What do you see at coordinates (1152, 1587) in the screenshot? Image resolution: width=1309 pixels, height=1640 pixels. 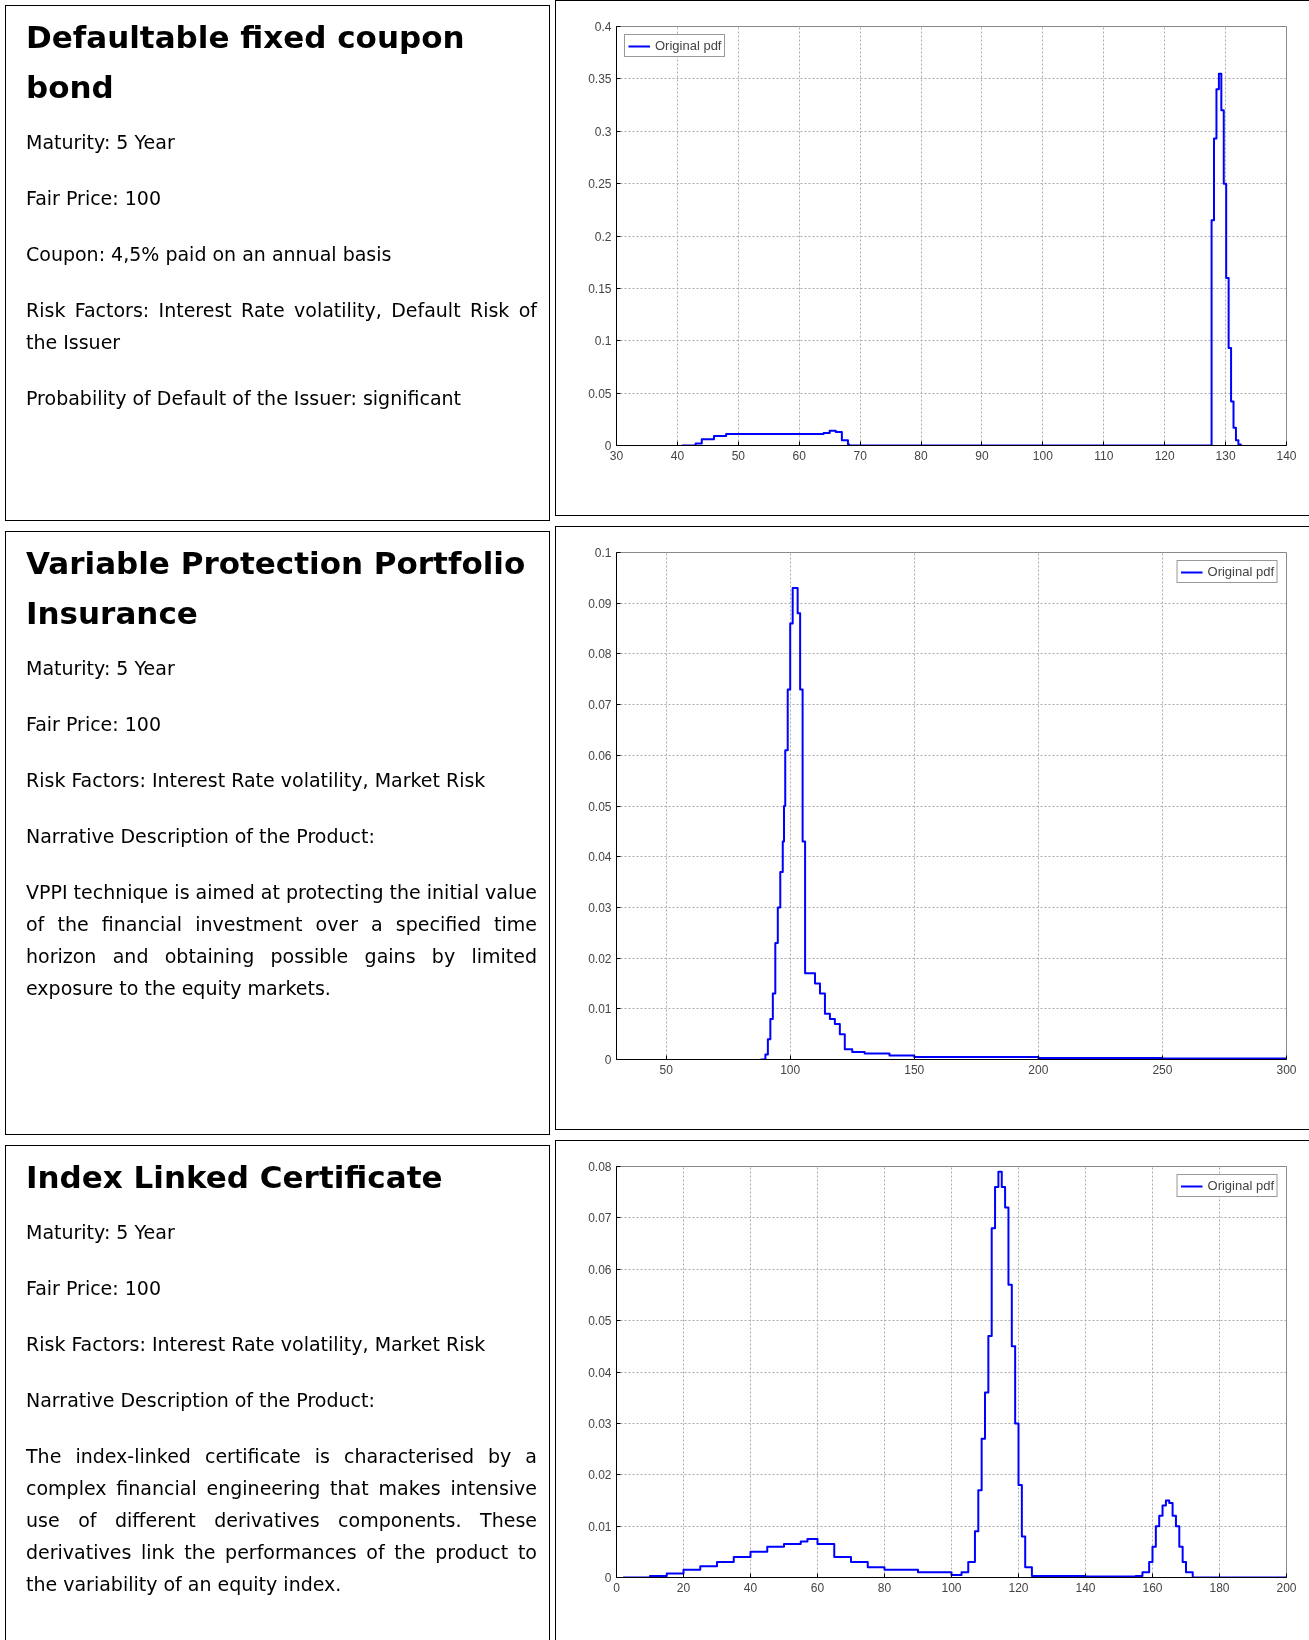 I see `x-tick-label: 160` at bounding box center [1152, 1587].